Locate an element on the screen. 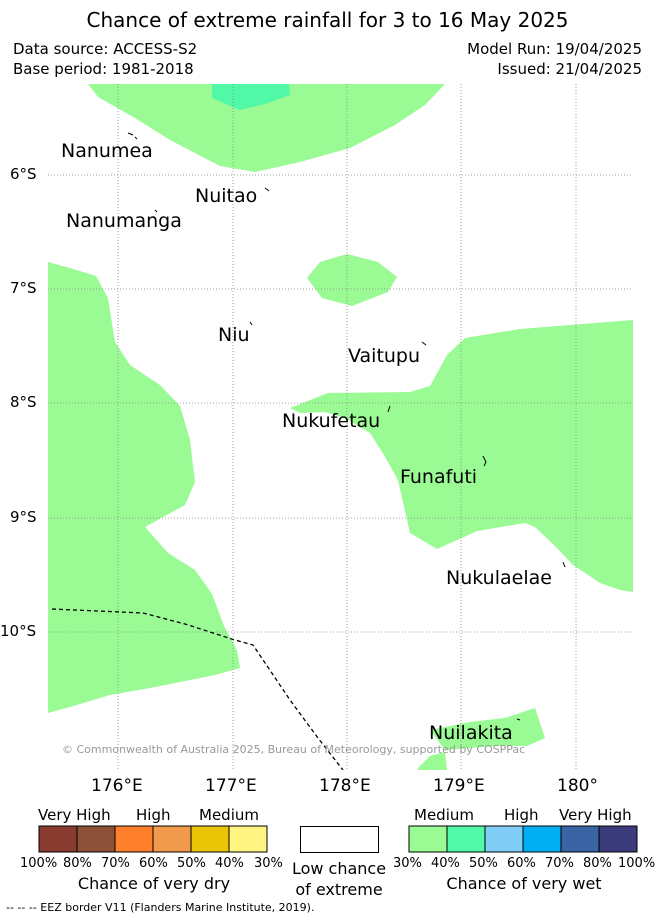 Image resolution: width=655 pixels, height=919 pixels. wet-pct-70: 70% is located at coordinates (559, 863).